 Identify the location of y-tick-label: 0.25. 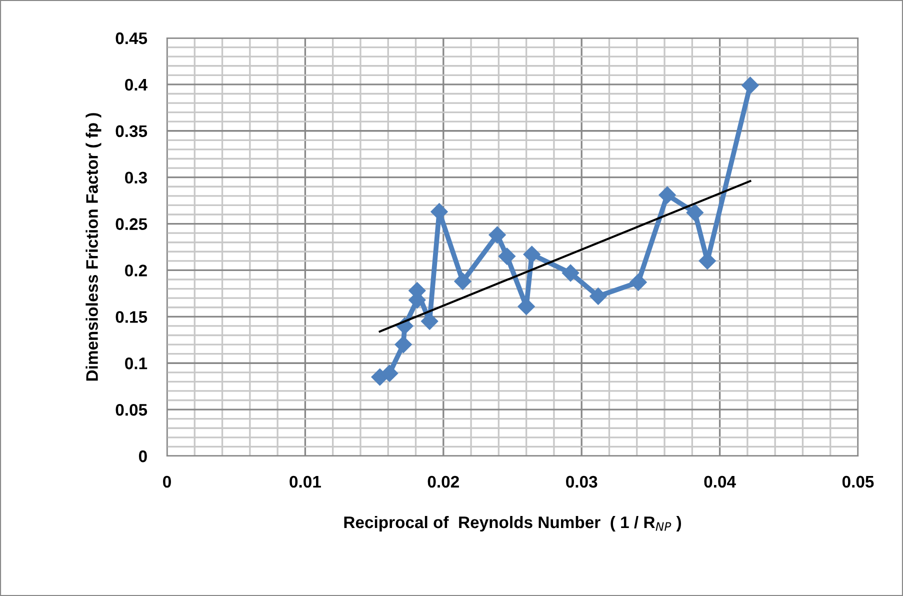
(132, 224).